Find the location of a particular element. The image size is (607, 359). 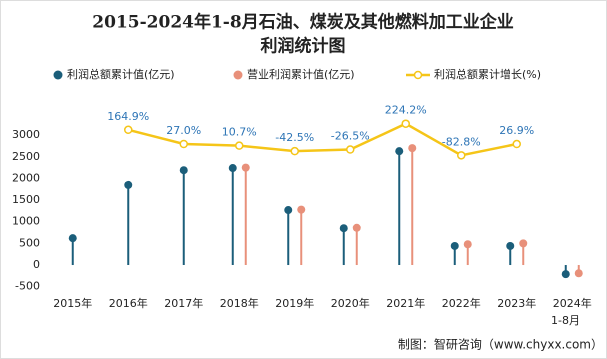

x-tick-label: 2024年 is located at coordinates (572, 303).